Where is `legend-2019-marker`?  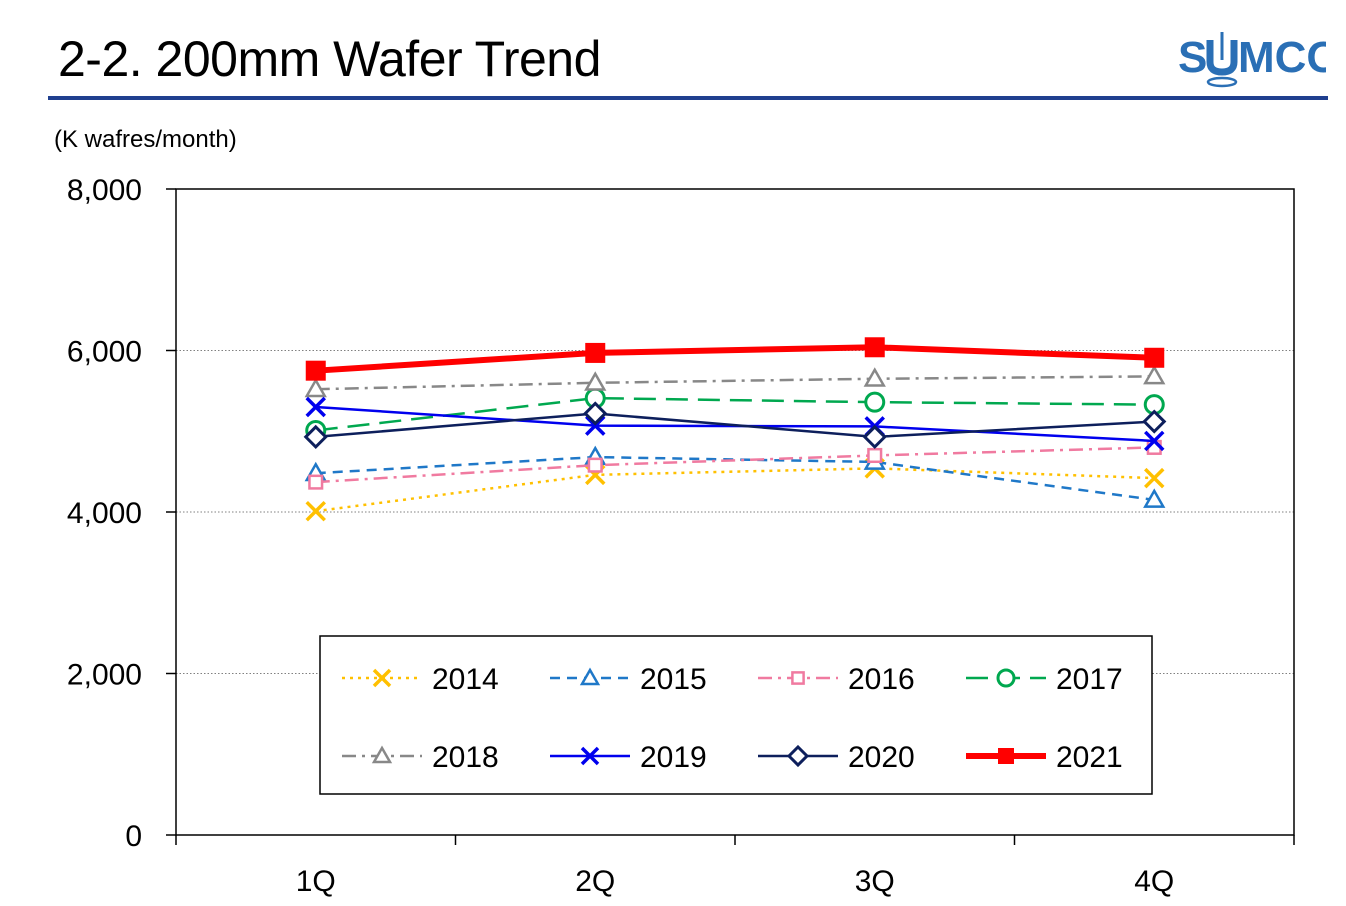 legend-2019-marker is located at coordinates (590, 756).